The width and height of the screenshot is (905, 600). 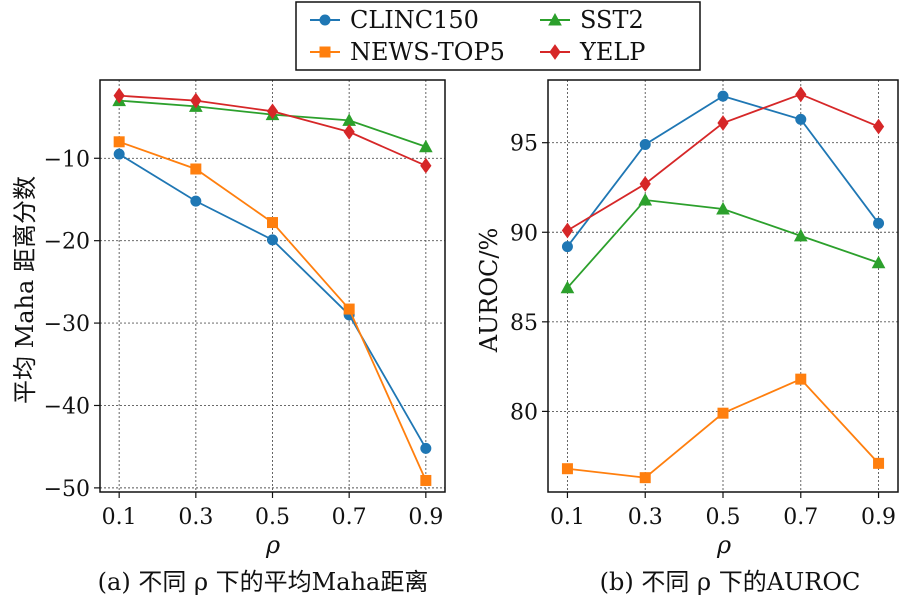 What do you see at coordinates (524, 323) in the screenshot?
I see `y-tick-label: 85` at bounding box center [524, 323].